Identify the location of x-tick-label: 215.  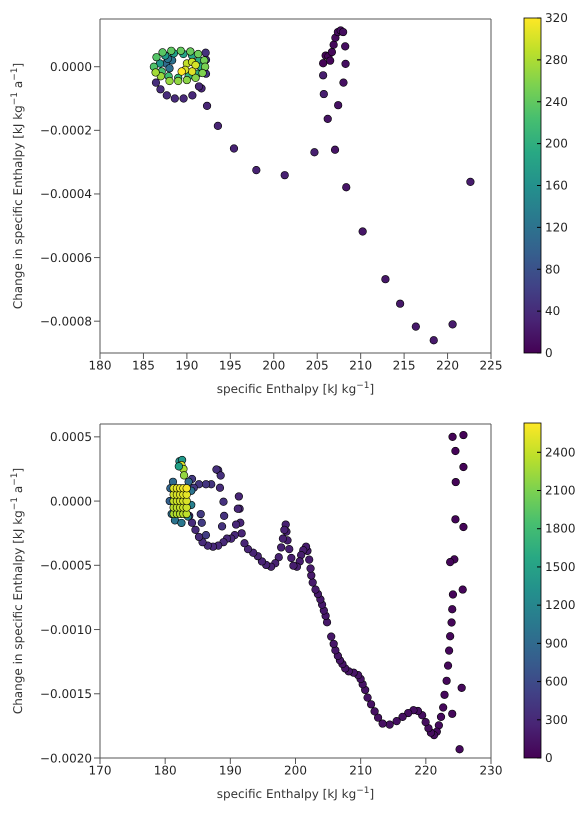
(404, 365).